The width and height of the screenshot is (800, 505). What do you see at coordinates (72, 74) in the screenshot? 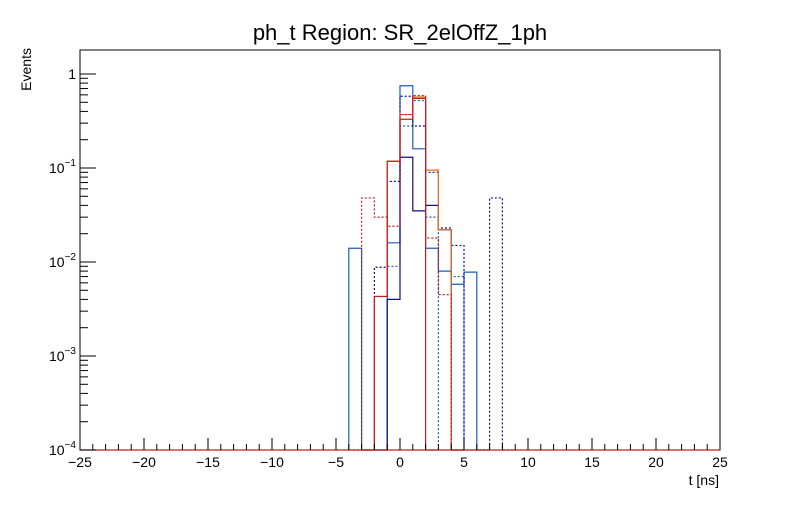
I see `y-tick-label: 1` at bounding box center [72, 74].